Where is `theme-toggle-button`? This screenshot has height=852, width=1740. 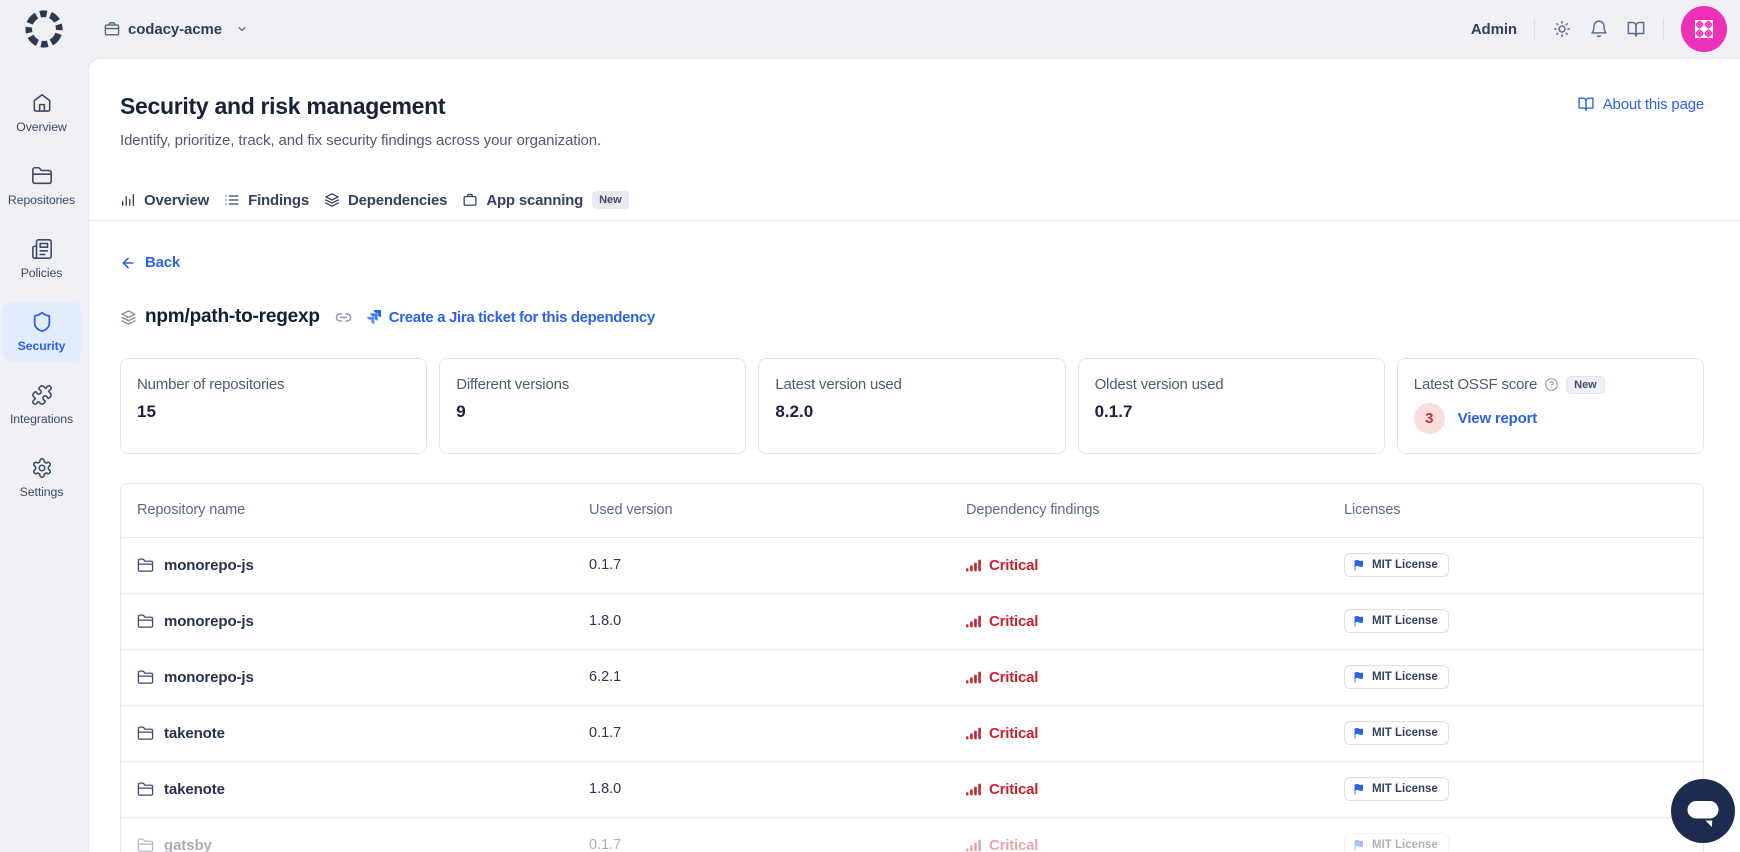 theme-toggle-button is located at coordinates (1562, 29).